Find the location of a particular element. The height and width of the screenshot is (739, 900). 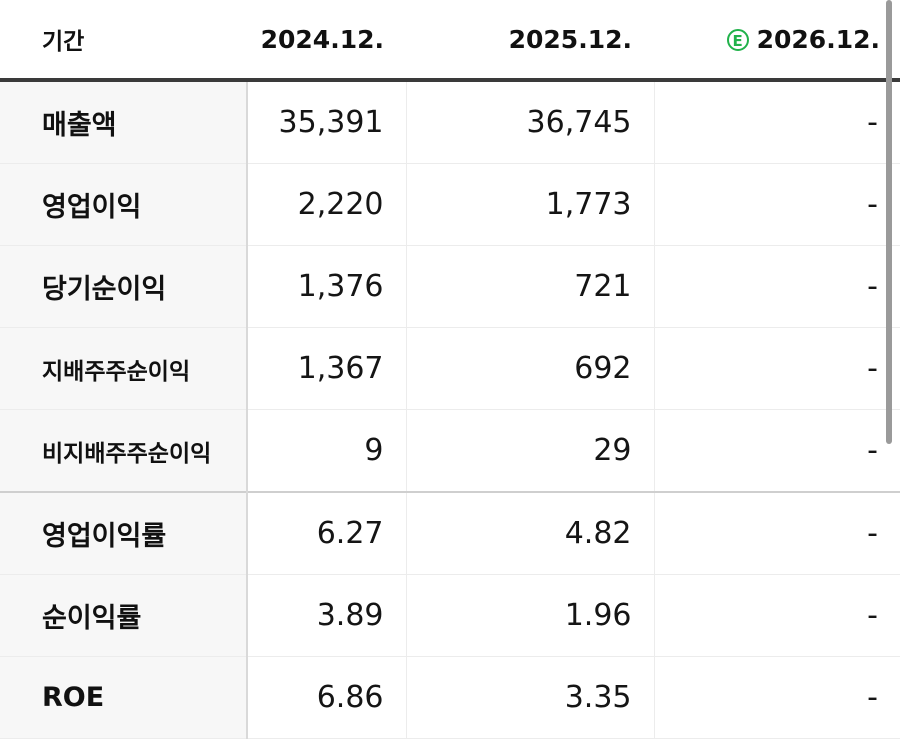

cell-2024: 1,367 is located at coordinates (327, 368).